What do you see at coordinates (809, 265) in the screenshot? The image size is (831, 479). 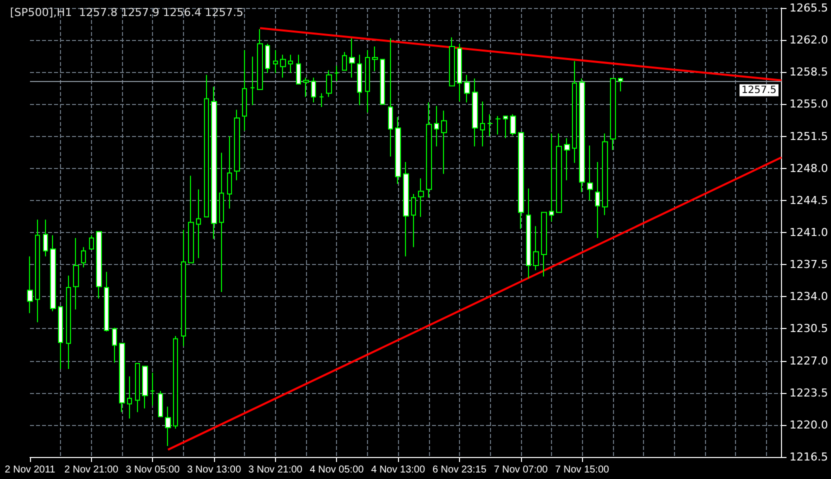 I see `y-tick-label: 1237.5` at bounding box center [809, 265].